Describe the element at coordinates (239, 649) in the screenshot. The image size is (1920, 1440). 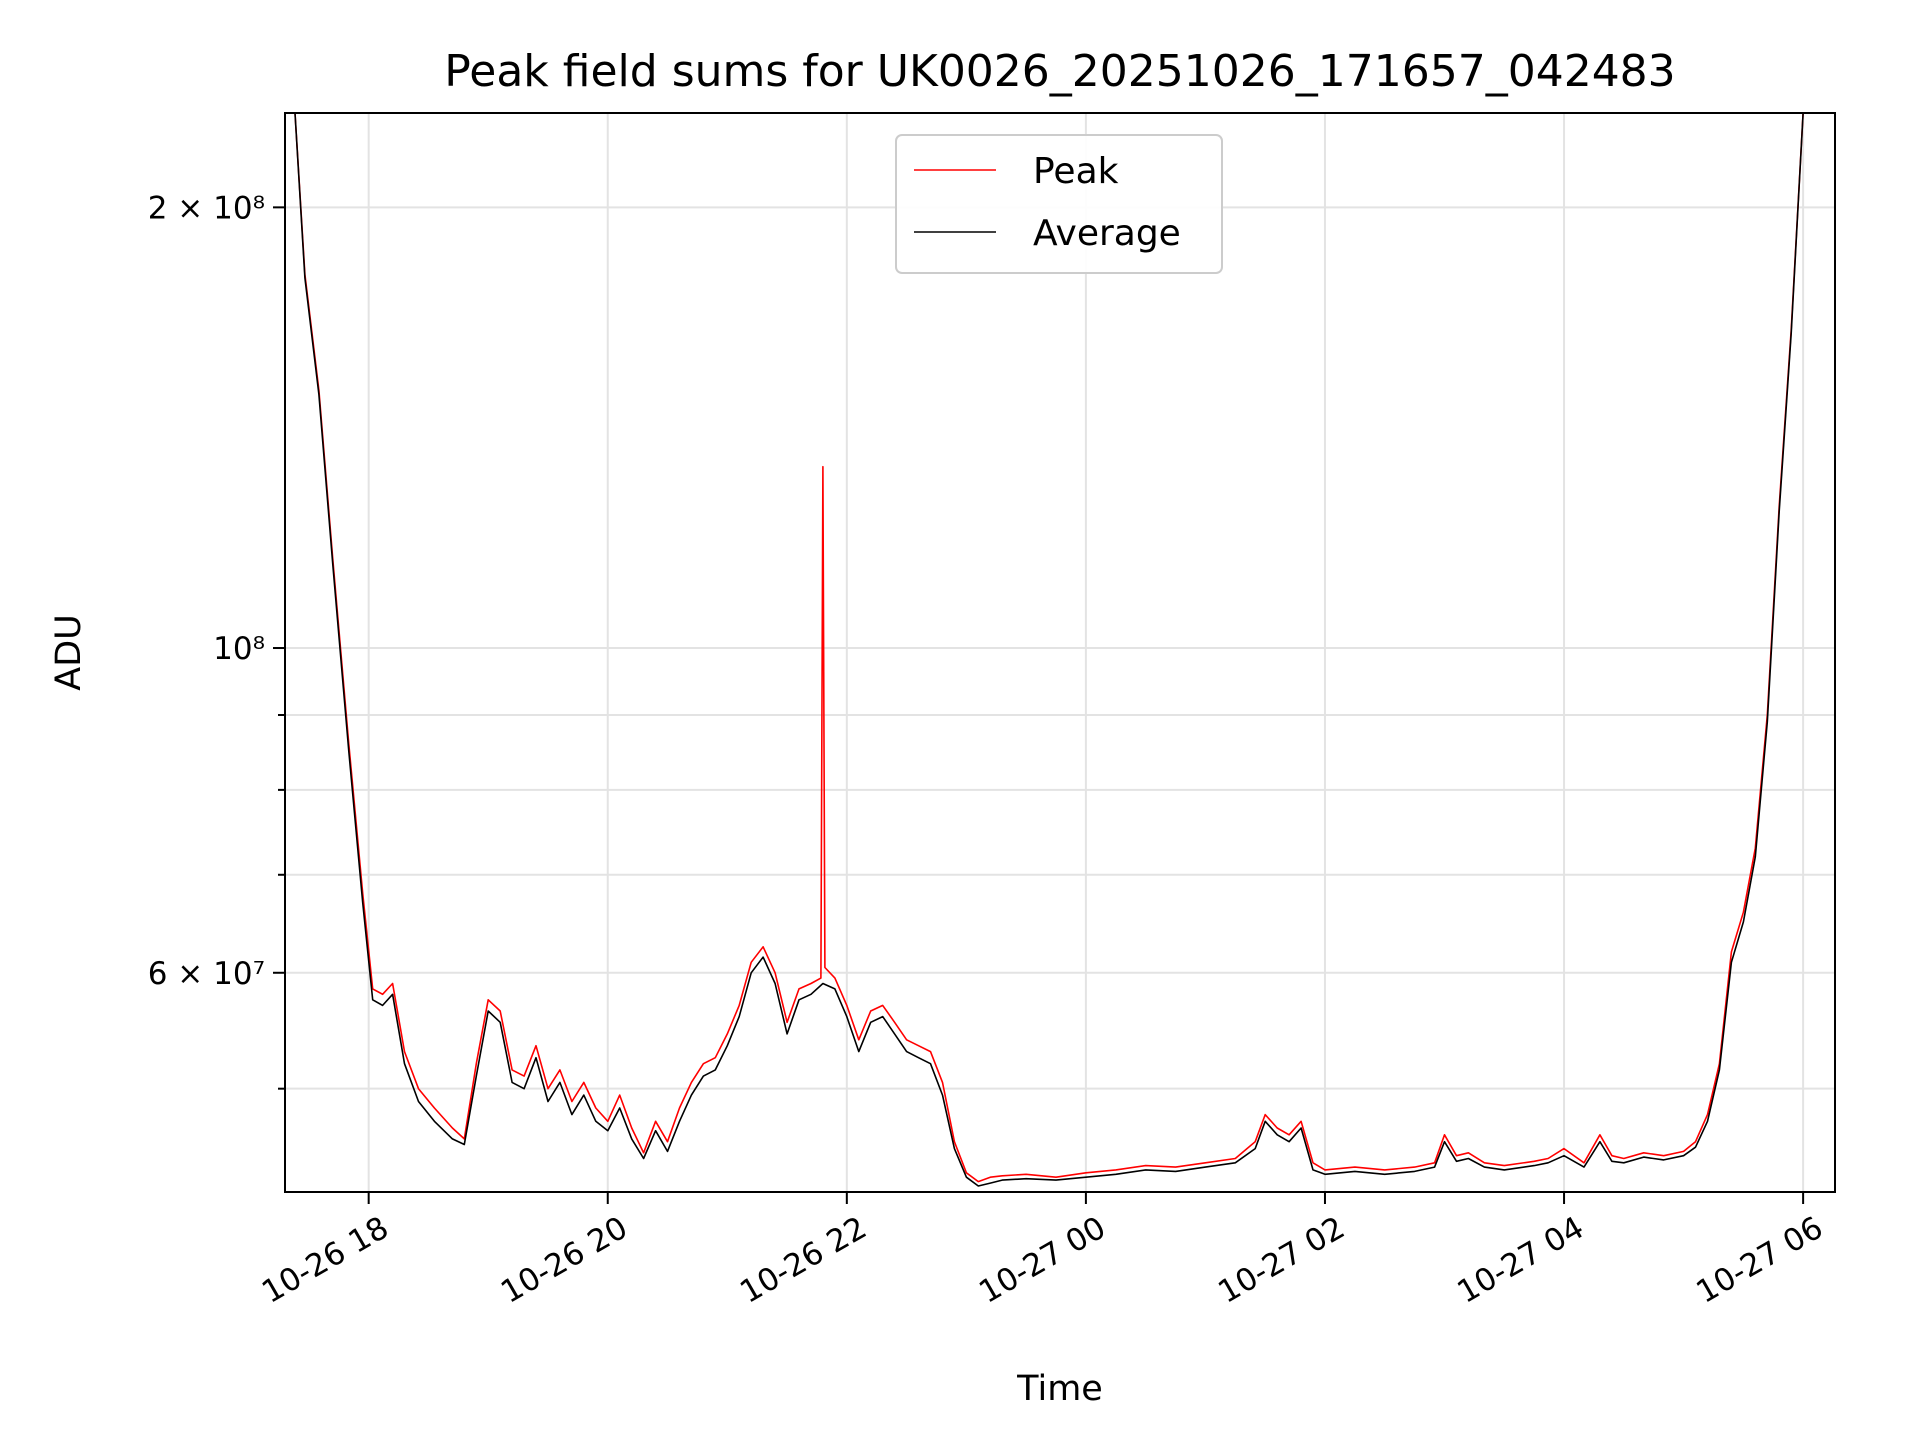
I see `y-tick-label: 10⁸` at that location.